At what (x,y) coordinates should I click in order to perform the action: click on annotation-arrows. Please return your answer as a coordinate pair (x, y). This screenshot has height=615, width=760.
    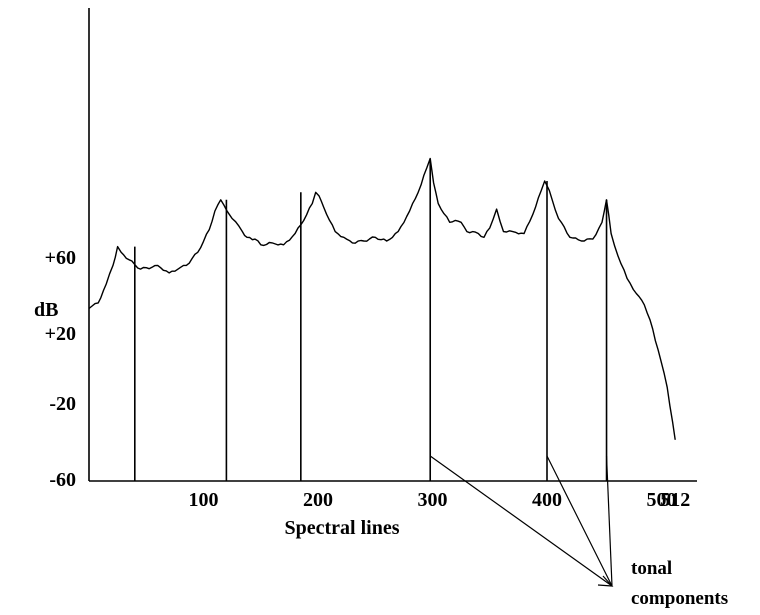
    Looking at the image, I should click on (521, 521).